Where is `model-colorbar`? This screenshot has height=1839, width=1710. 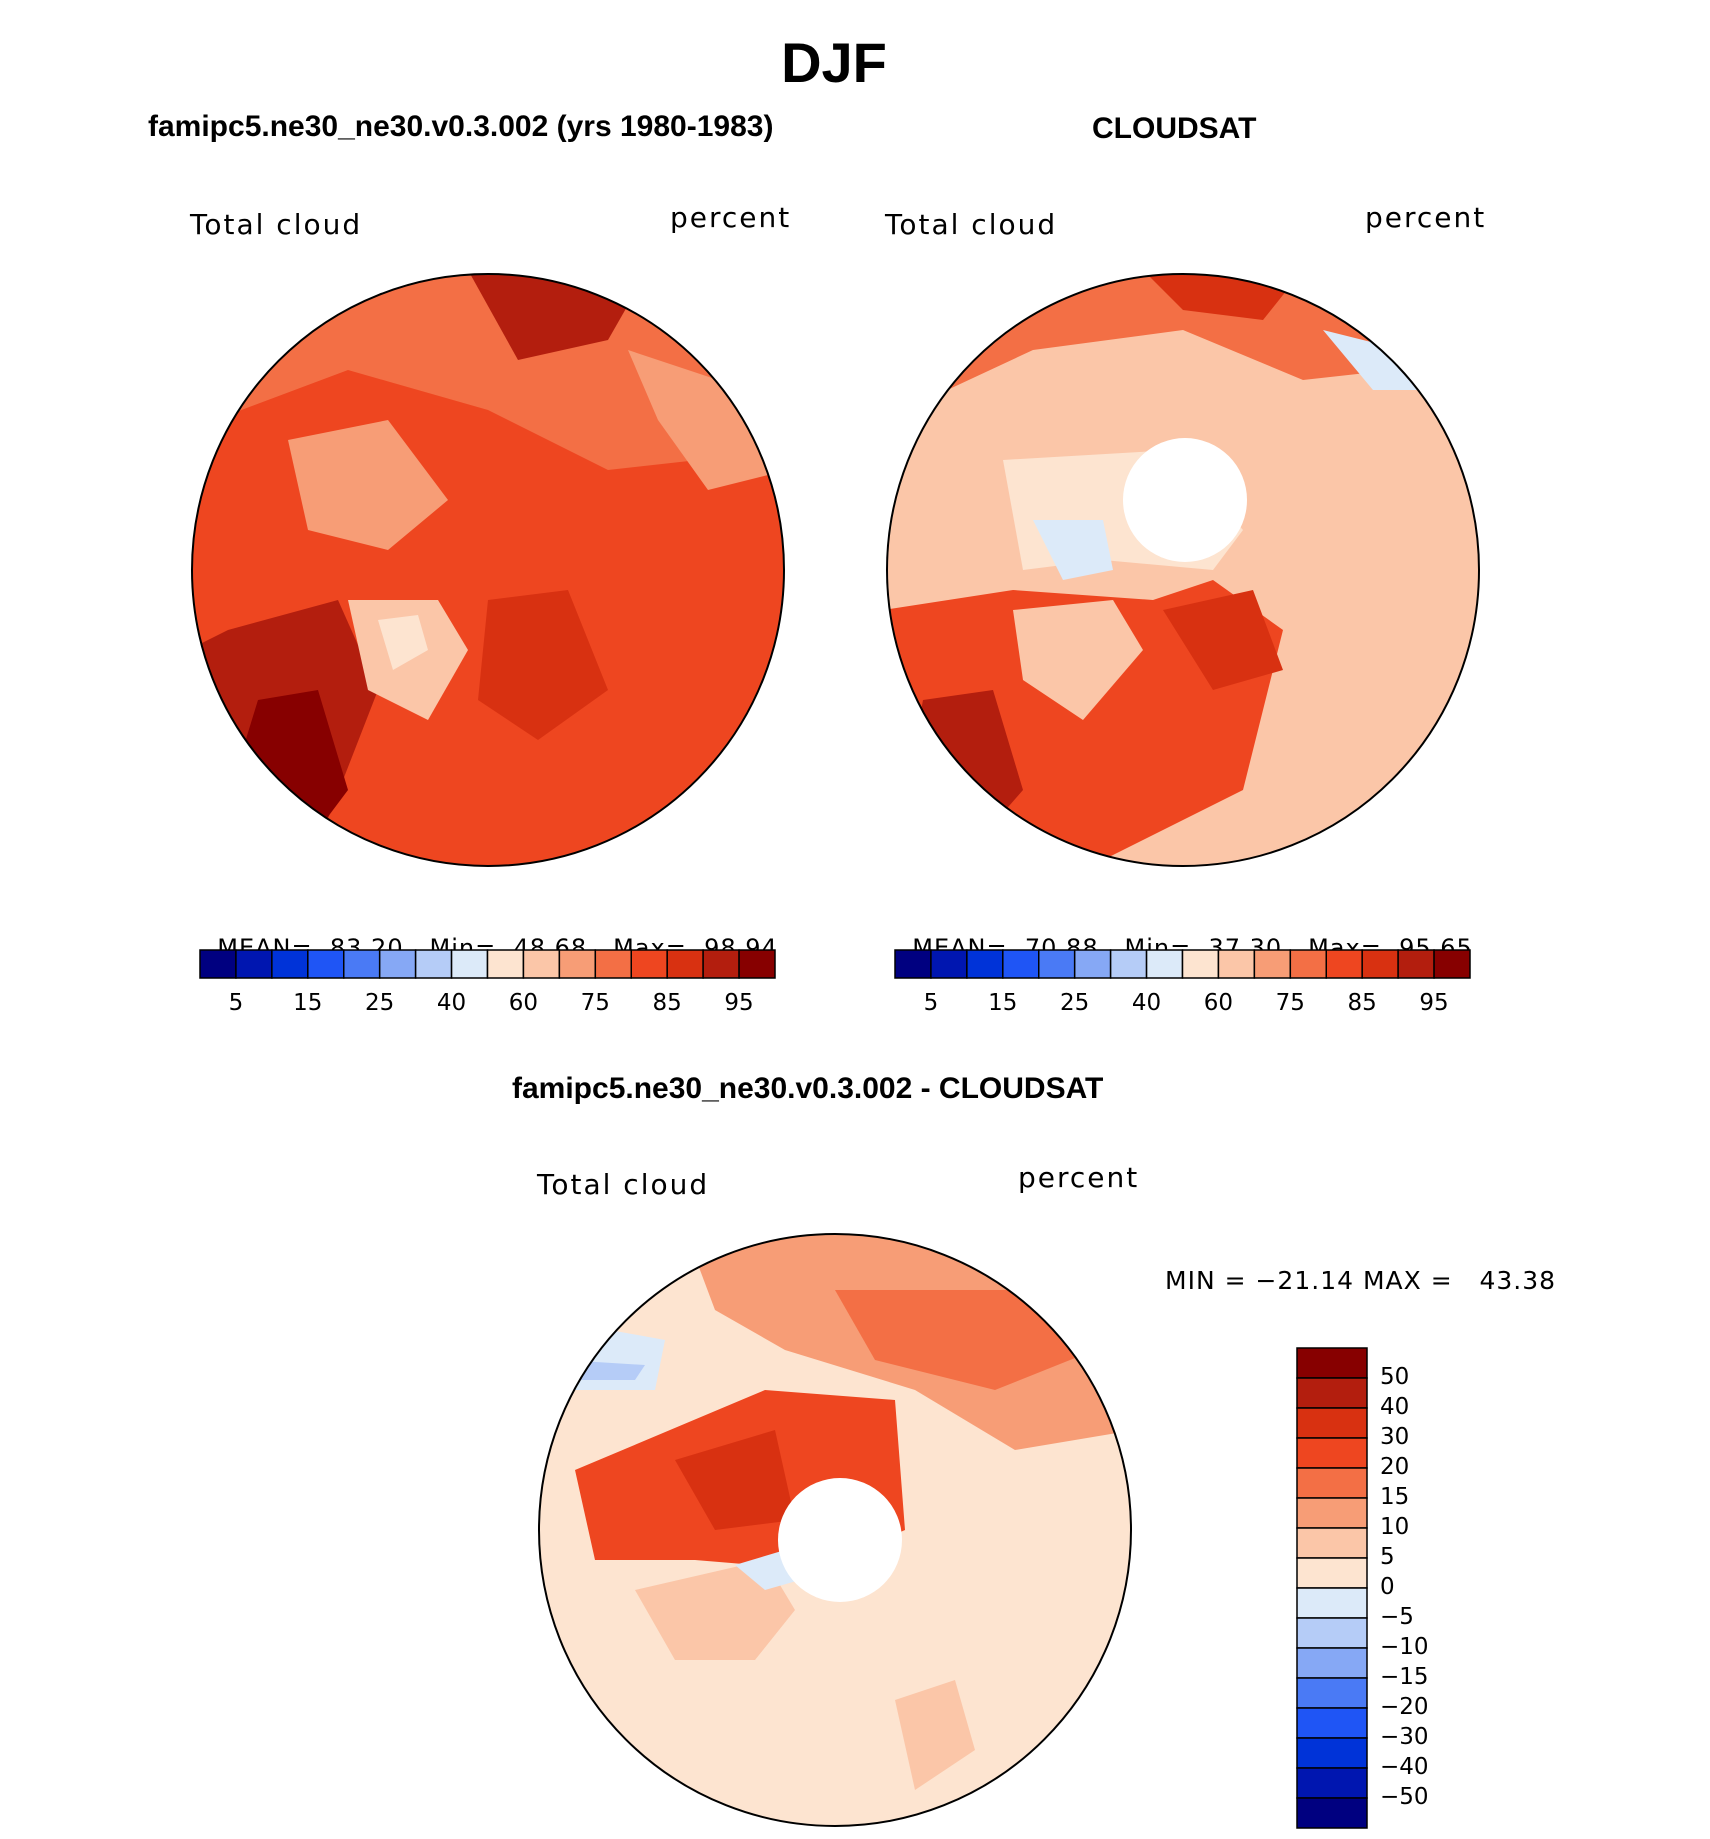
model-colorbar is located at coordinates (487, 964).